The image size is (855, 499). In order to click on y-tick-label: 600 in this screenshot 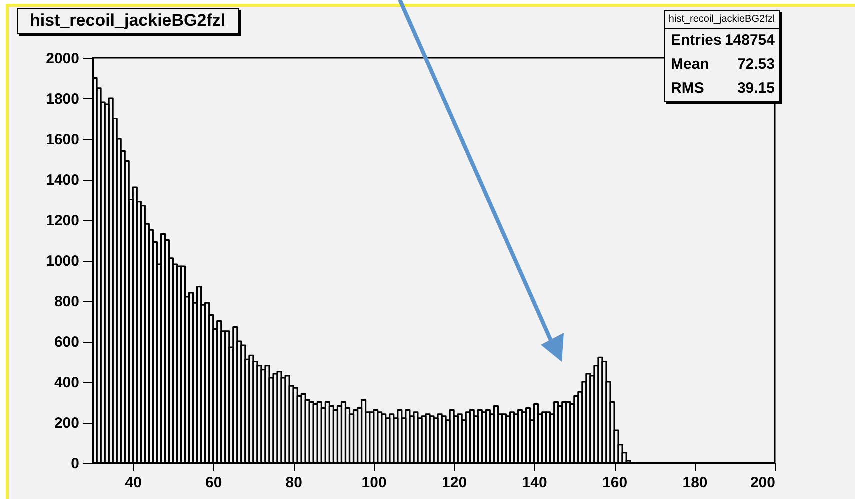, I will do `click(67, 342)`.